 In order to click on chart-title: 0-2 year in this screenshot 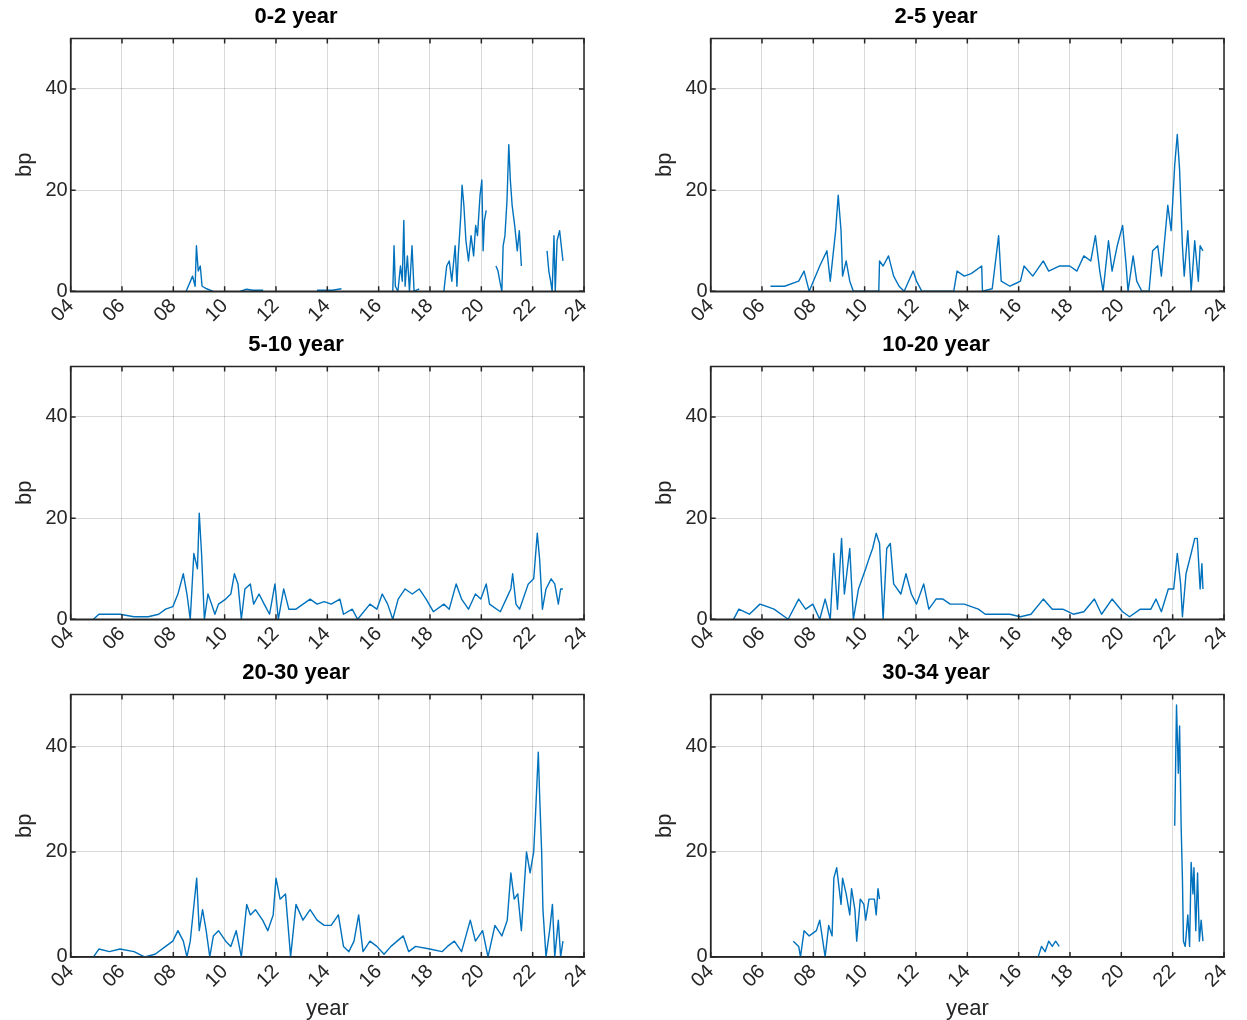, I will do `click(296, 16)`.